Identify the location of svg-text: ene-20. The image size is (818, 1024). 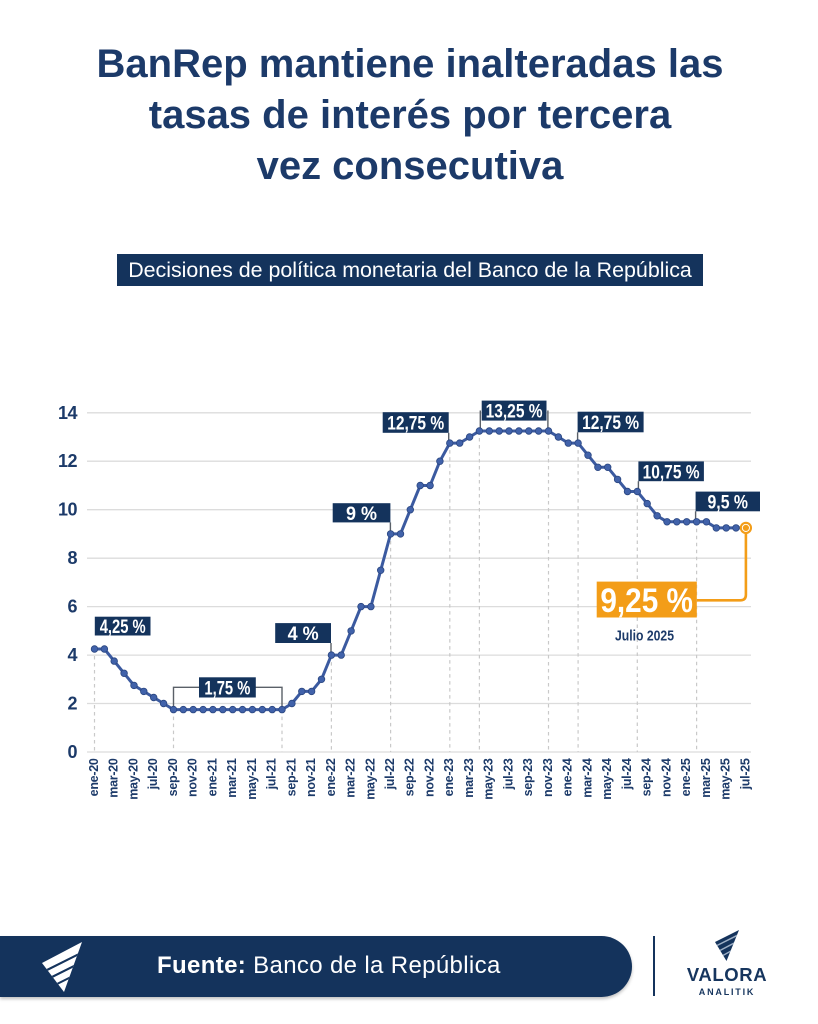
(94, 777).